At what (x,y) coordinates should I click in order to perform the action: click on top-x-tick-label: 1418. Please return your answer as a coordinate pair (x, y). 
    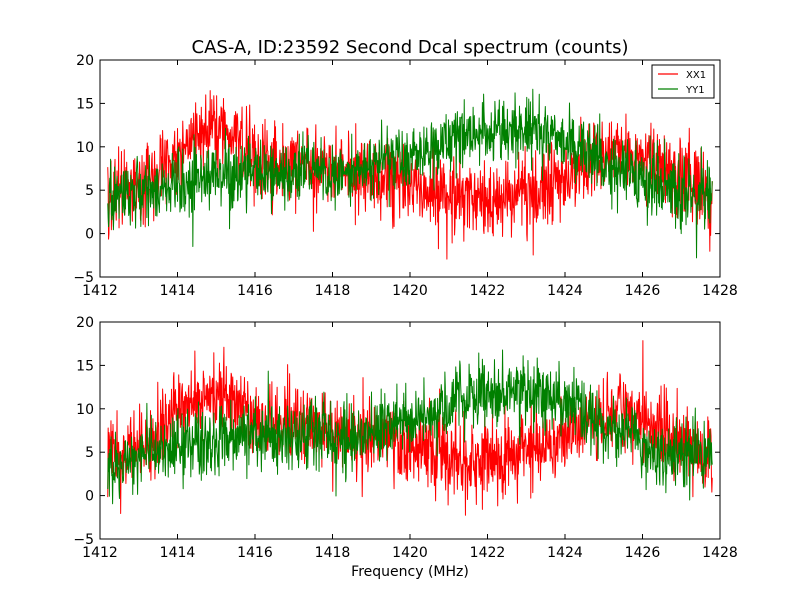
    Looking at the image, I should click on (333, 291).